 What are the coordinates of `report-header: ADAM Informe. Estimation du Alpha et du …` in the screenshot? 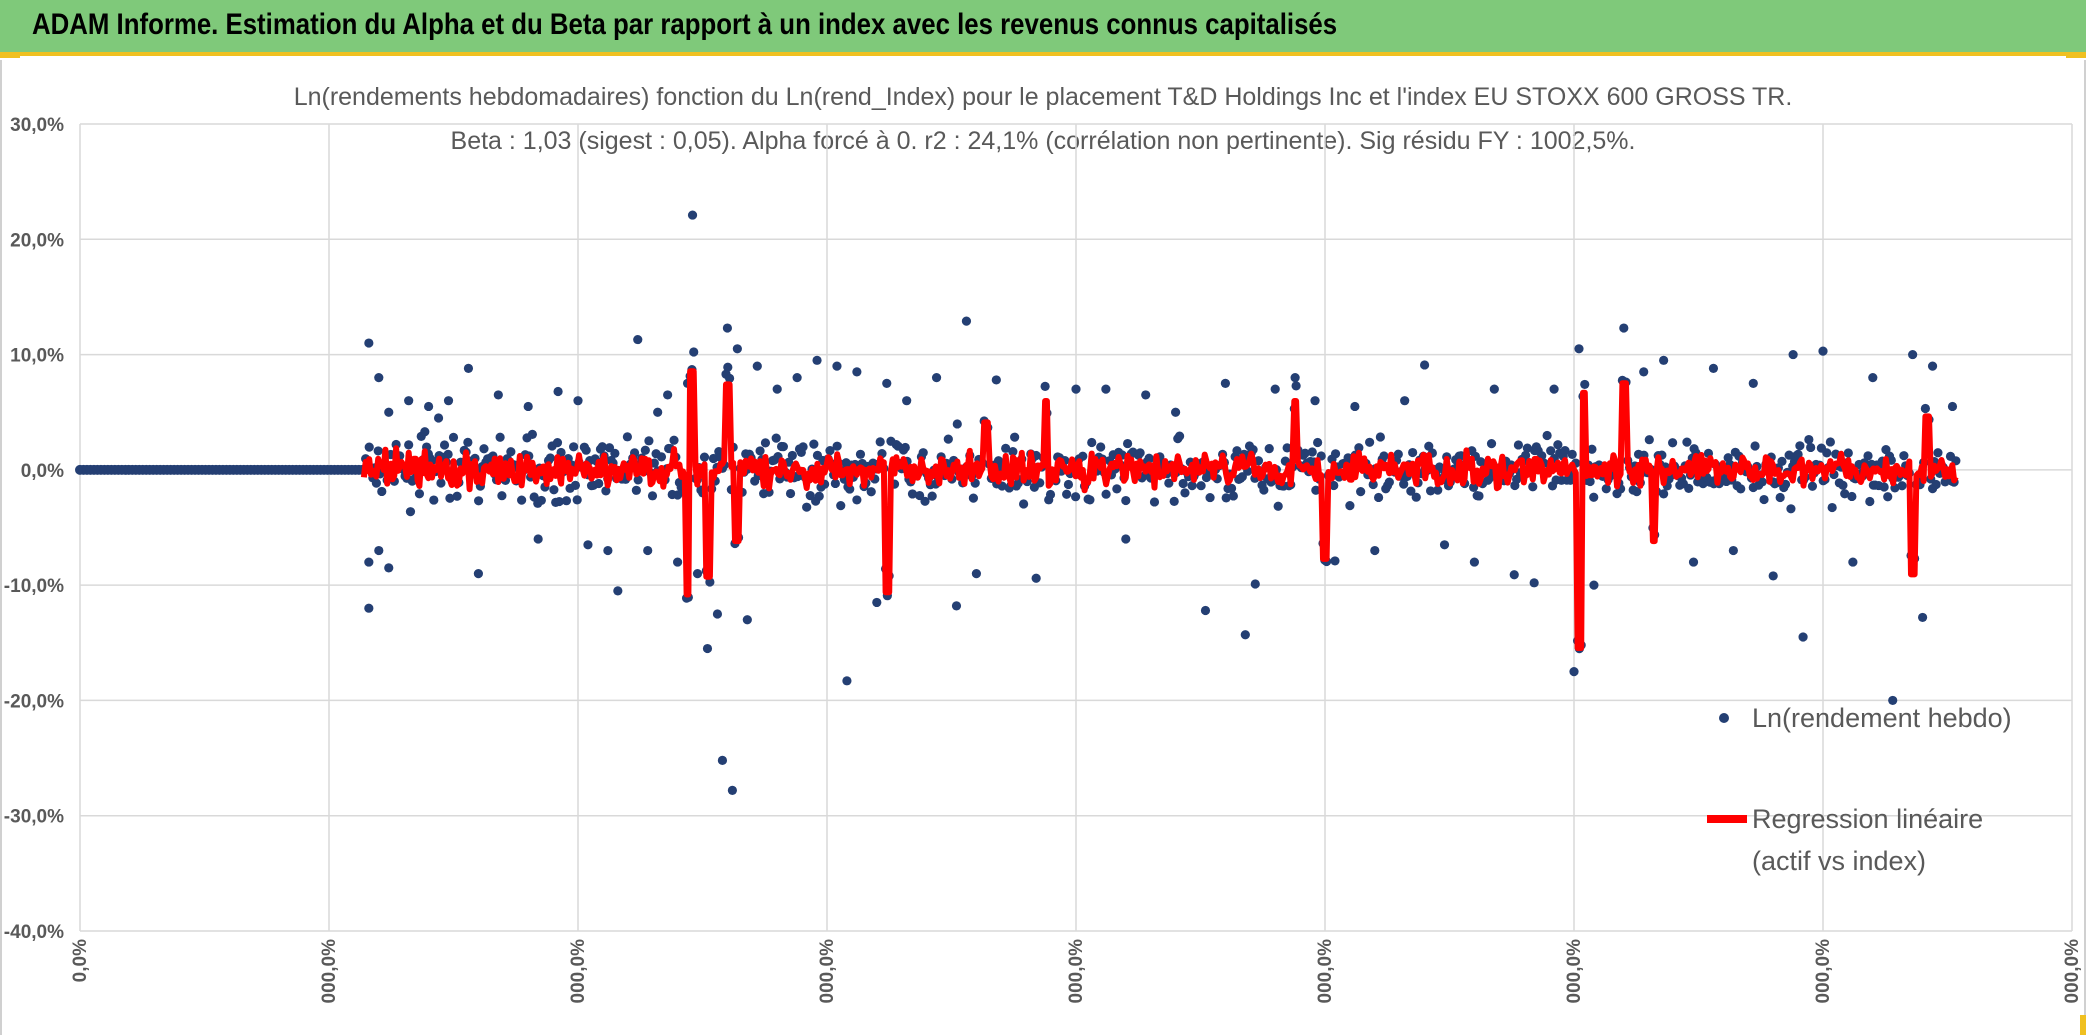 It's located at (1043, 28).